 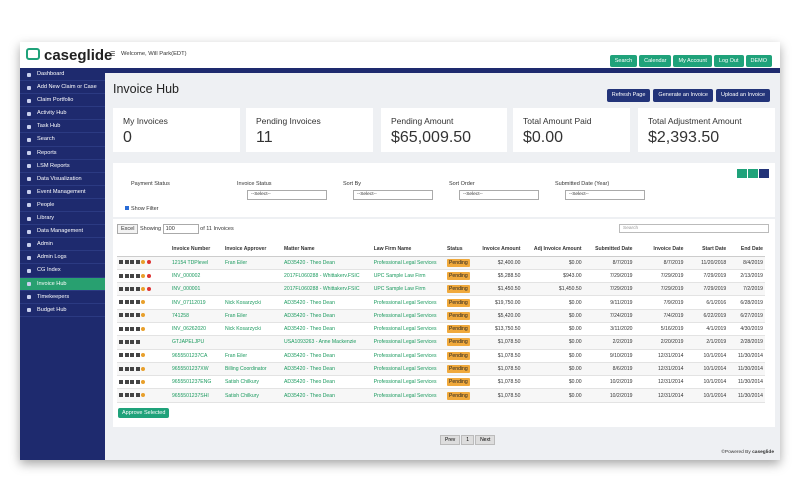 What do you see at coordinates (62, 284) in the screenshot?
I see `menu-item: Invoice Hub` at bounding box center [62, 284].